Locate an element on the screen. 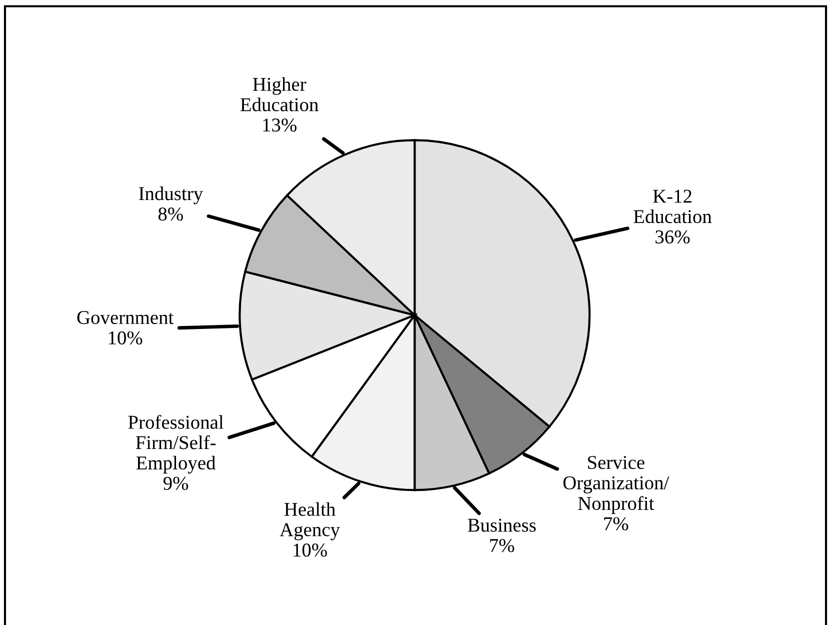 Image resolution: width=831 pixels, height=625 pixels. slice-label: Industry is located at coordinates (170, 195).